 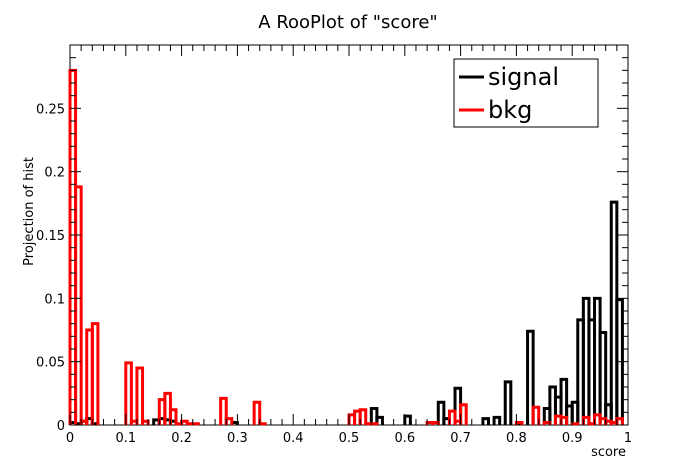 What do you see at coordinates (237, 438) in the screenshot?
I see `x-tick-label: 0.3` at bounding box center [237, 438].